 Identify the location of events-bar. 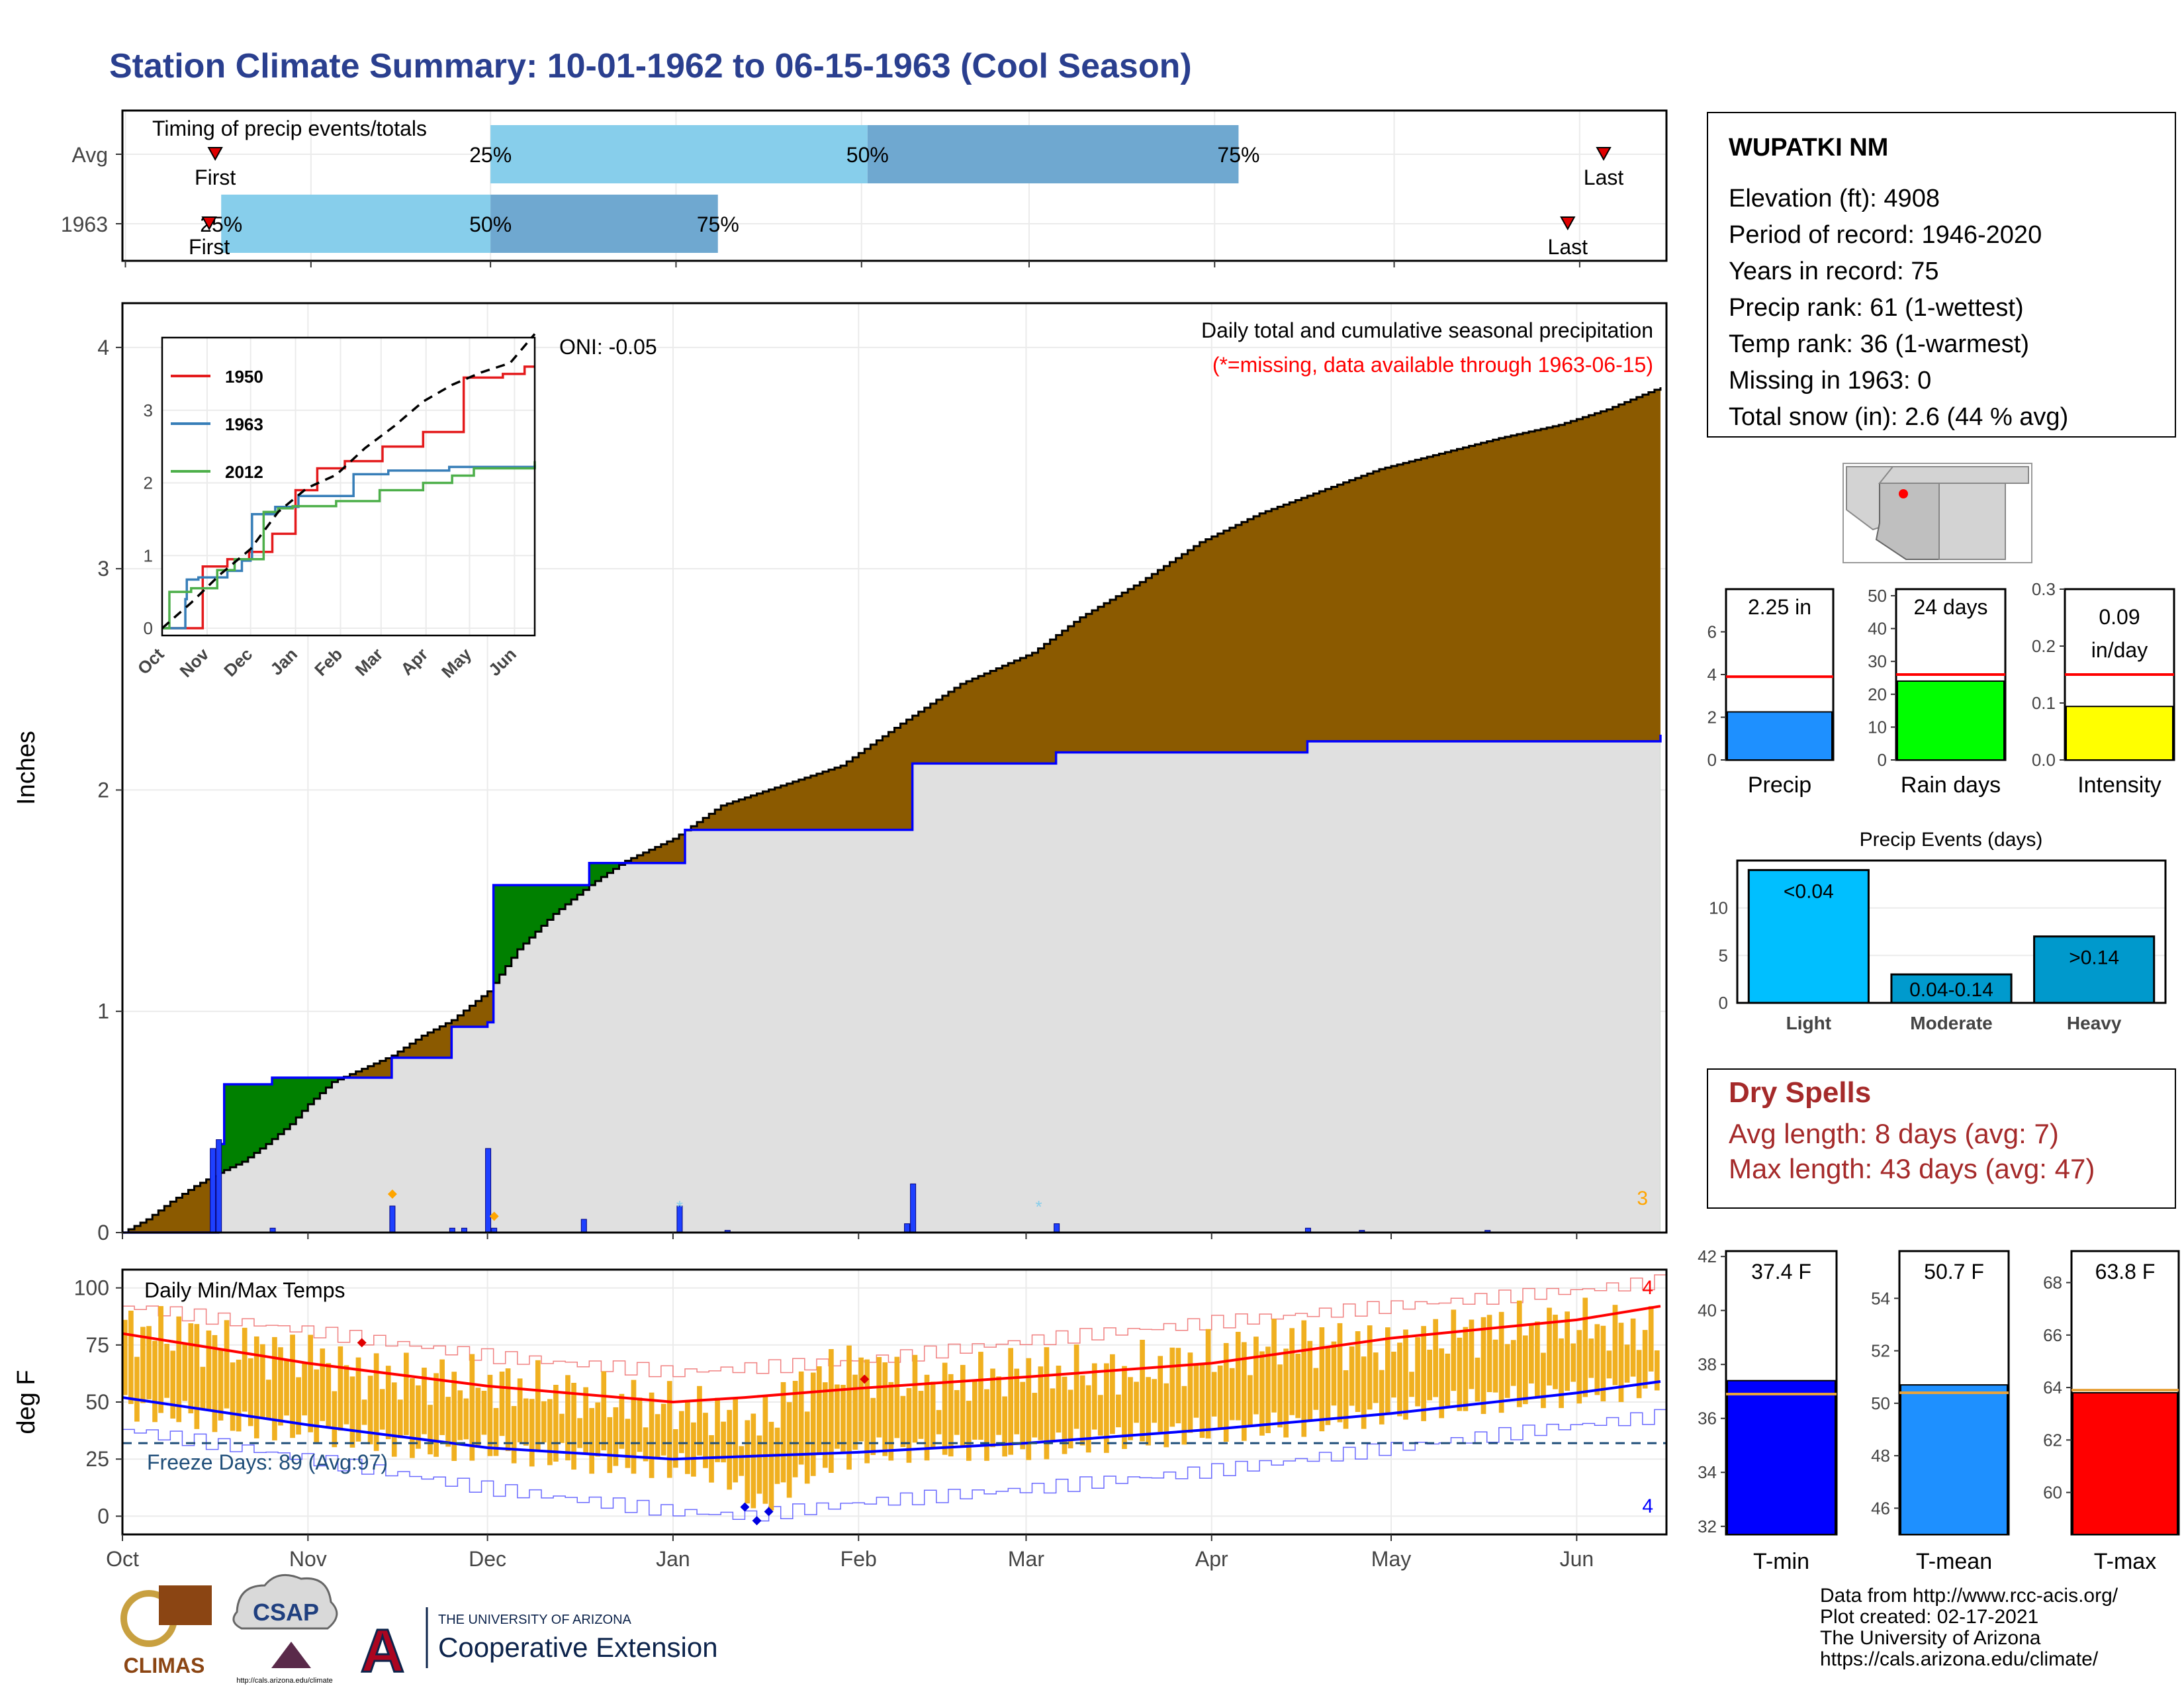
(1809, 936).